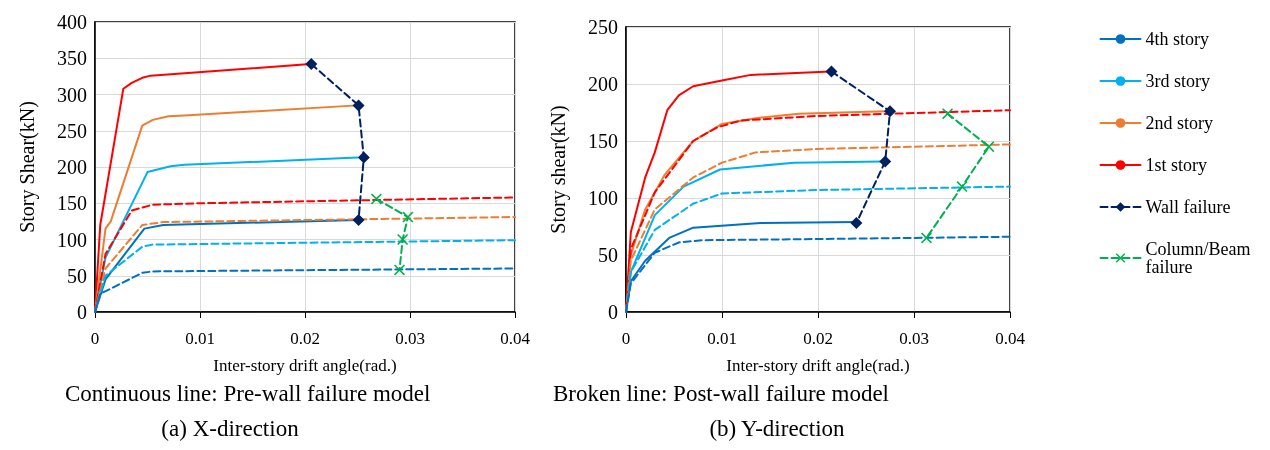  I want to click on y-axis-title: Story shear(kN), so click(558, 169).